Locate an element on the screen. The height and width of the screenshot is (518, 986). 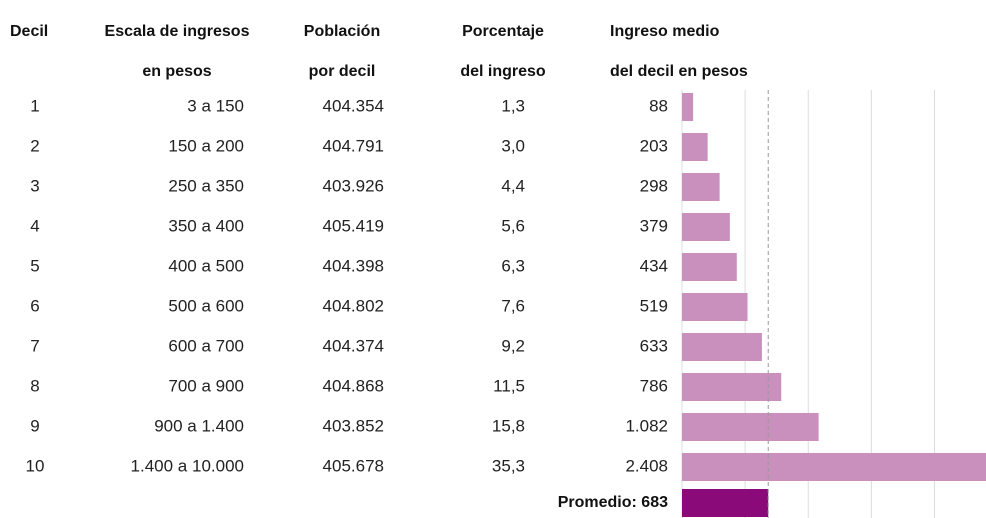
table-cell: 500 a 600 is located at coordinates (206, 305).